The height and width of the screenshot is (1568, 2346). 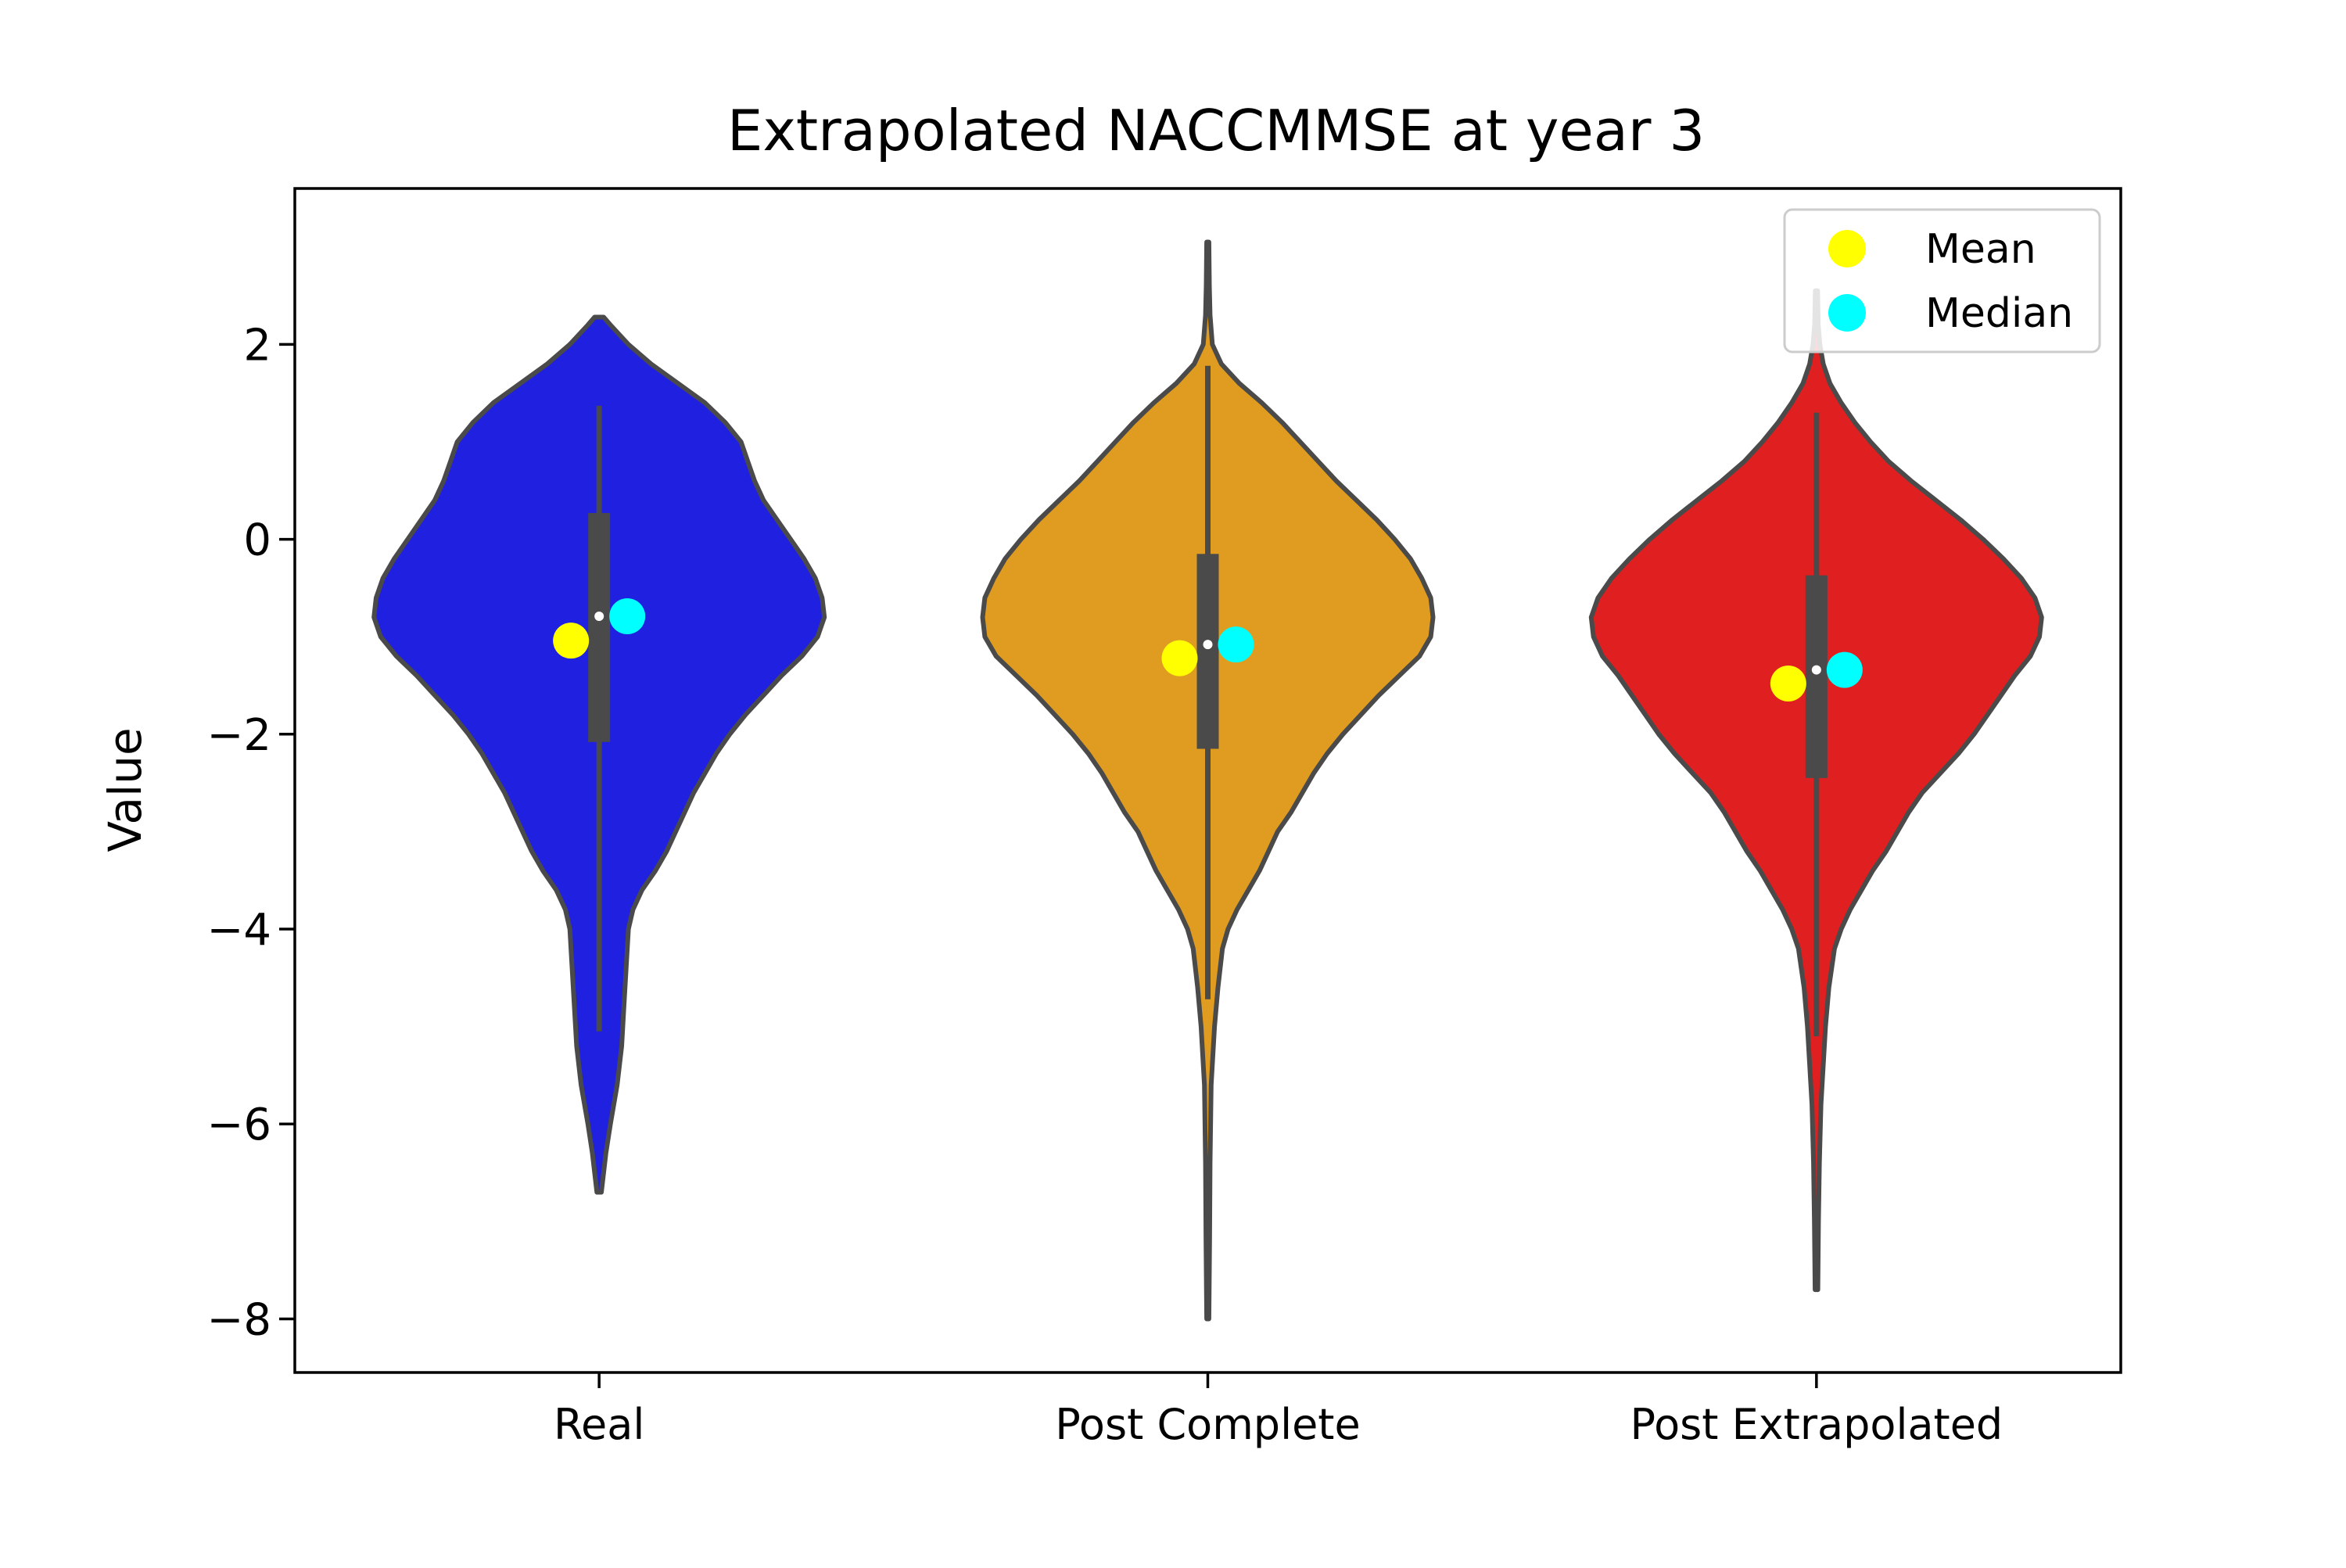 I want to click on legend-label: Median, so click(x=1999, y=313).